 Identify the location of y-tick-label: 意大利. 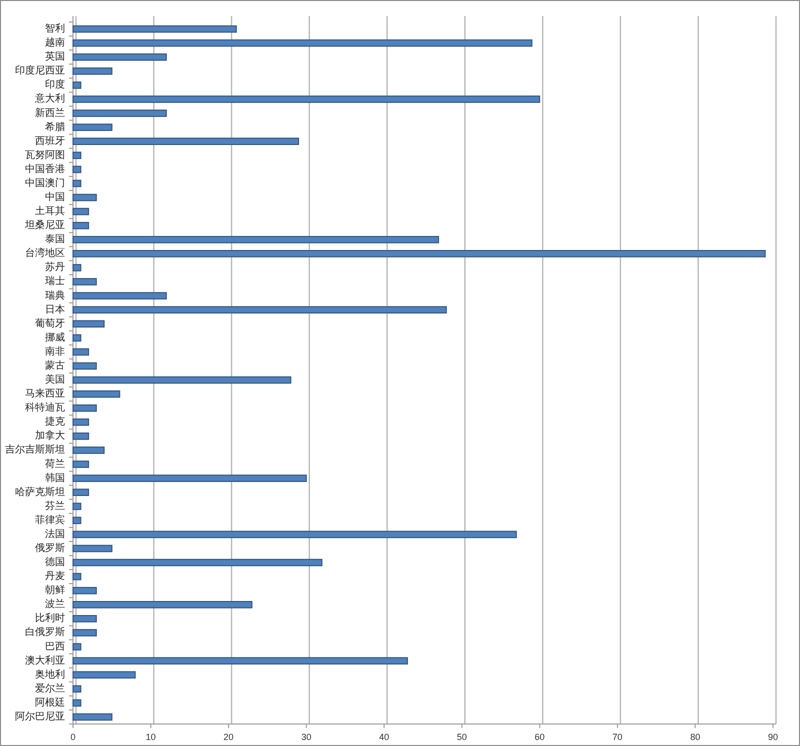
(49, 98).